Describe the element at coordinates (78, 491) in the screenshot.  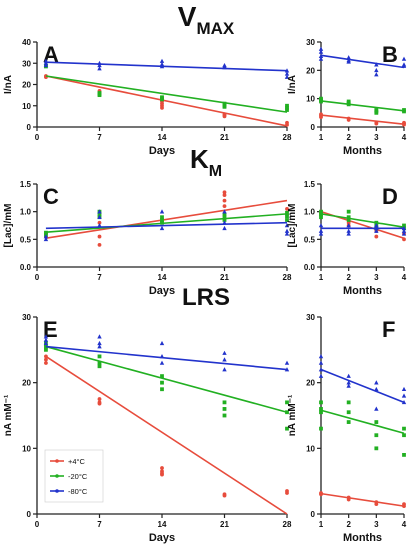
I see `legend-label: -80°C` at that location.